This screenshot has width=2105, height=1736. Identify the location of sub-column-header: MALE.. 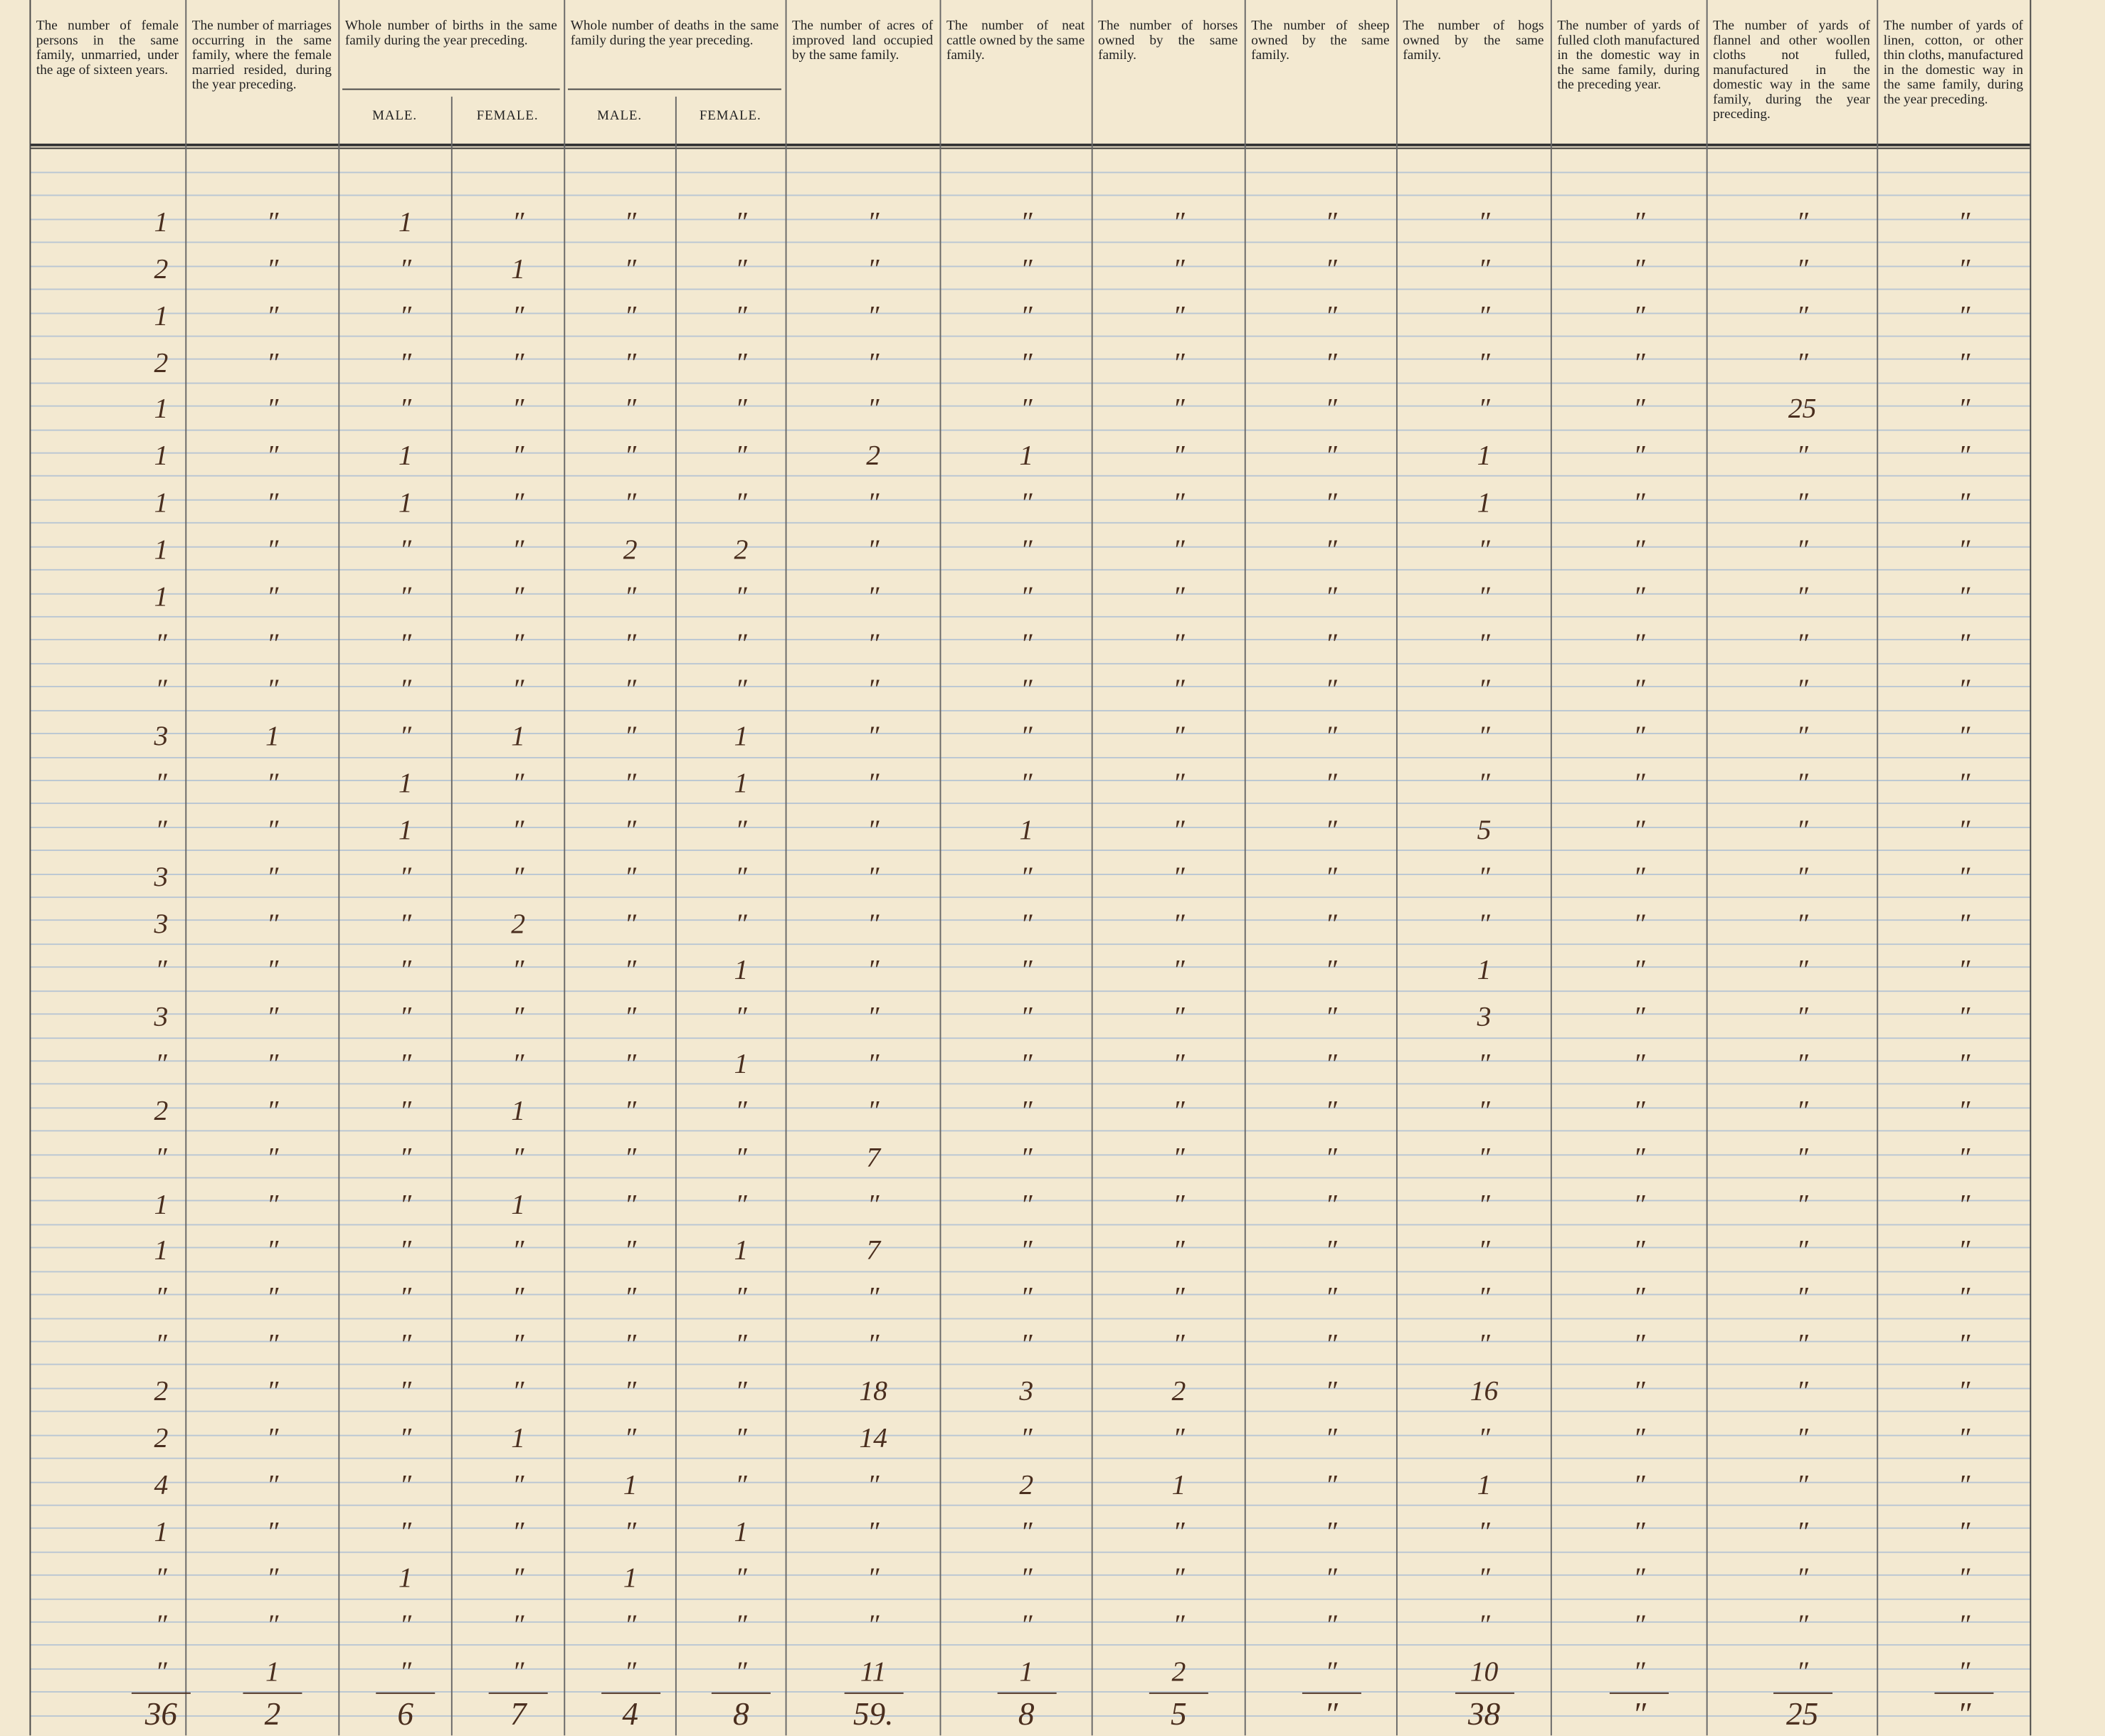
(395, 116).